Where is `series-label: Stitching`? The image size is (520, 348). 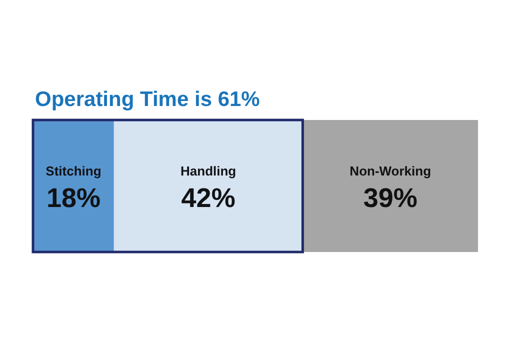 series-label: Stitching is located at coordinates (74, 170).